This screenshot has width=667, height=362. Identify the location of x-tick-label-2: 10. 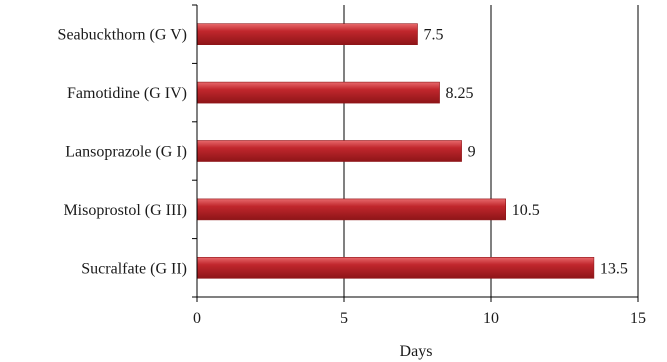
(491, 318).